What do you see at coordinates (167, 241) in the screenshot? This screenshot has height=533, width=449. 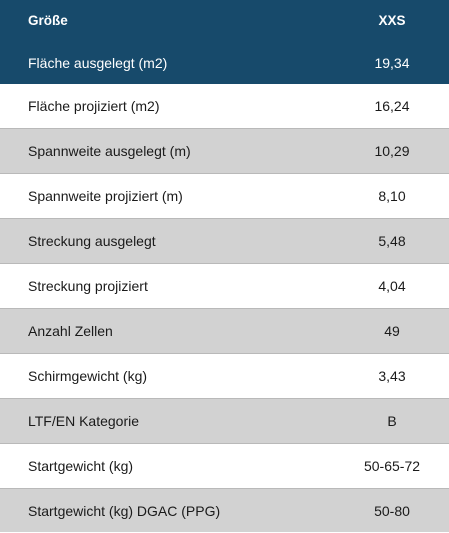 I see `row-label: Streckung ausgelegt` at bounding box center [167, 241].